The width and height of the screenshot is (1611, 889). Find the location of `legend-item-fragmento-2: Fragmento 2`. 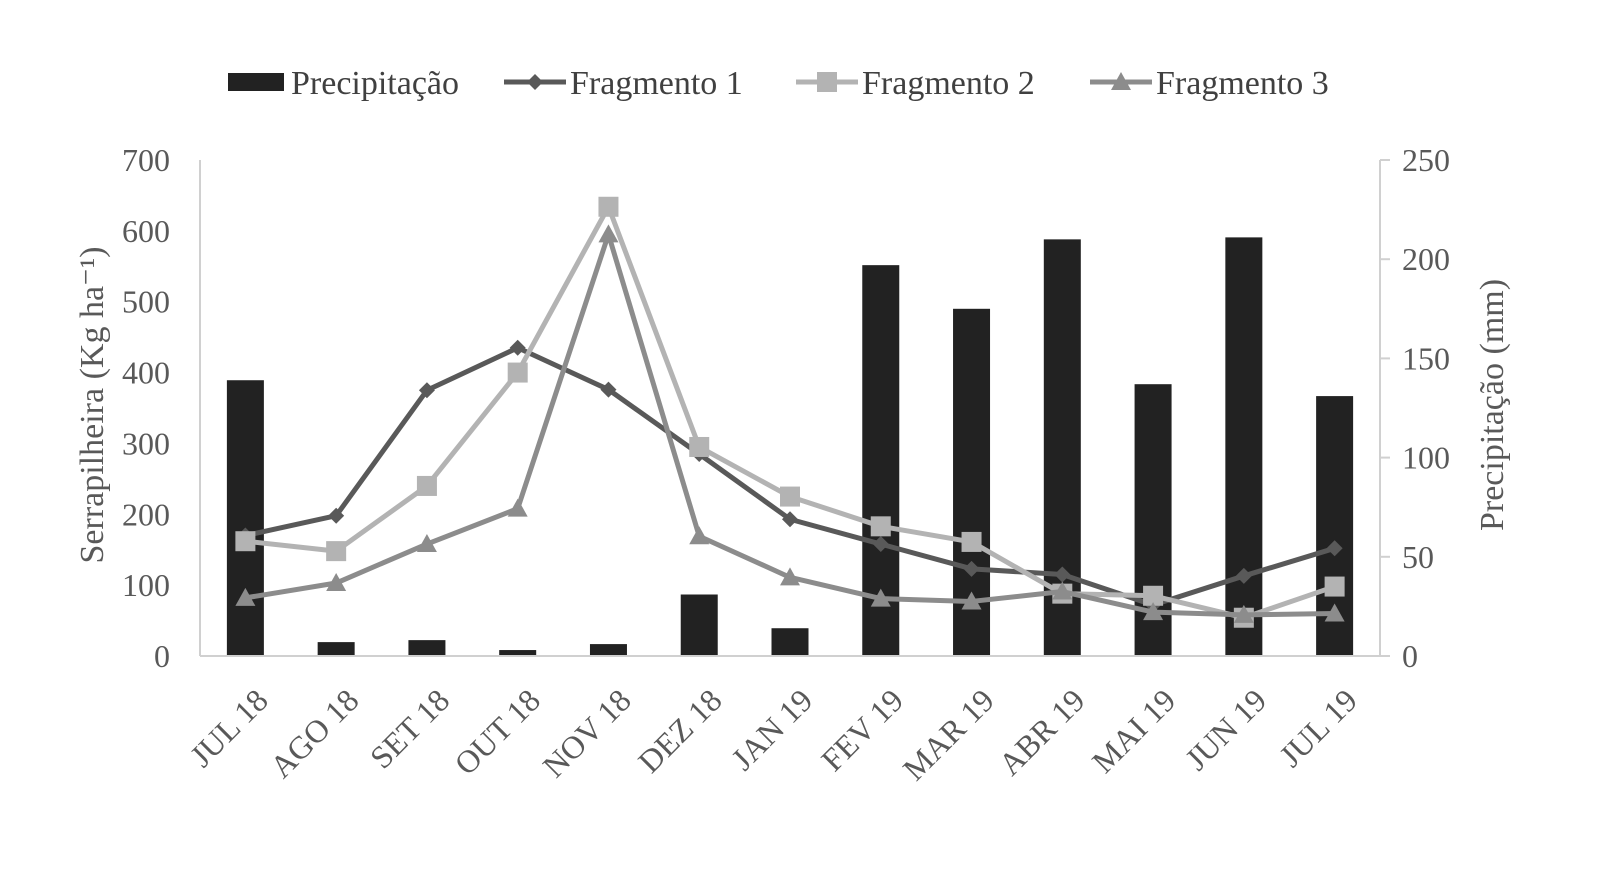

legend-item-fragmento-2: Fragmento 2 is located at coordinates (915, 83).